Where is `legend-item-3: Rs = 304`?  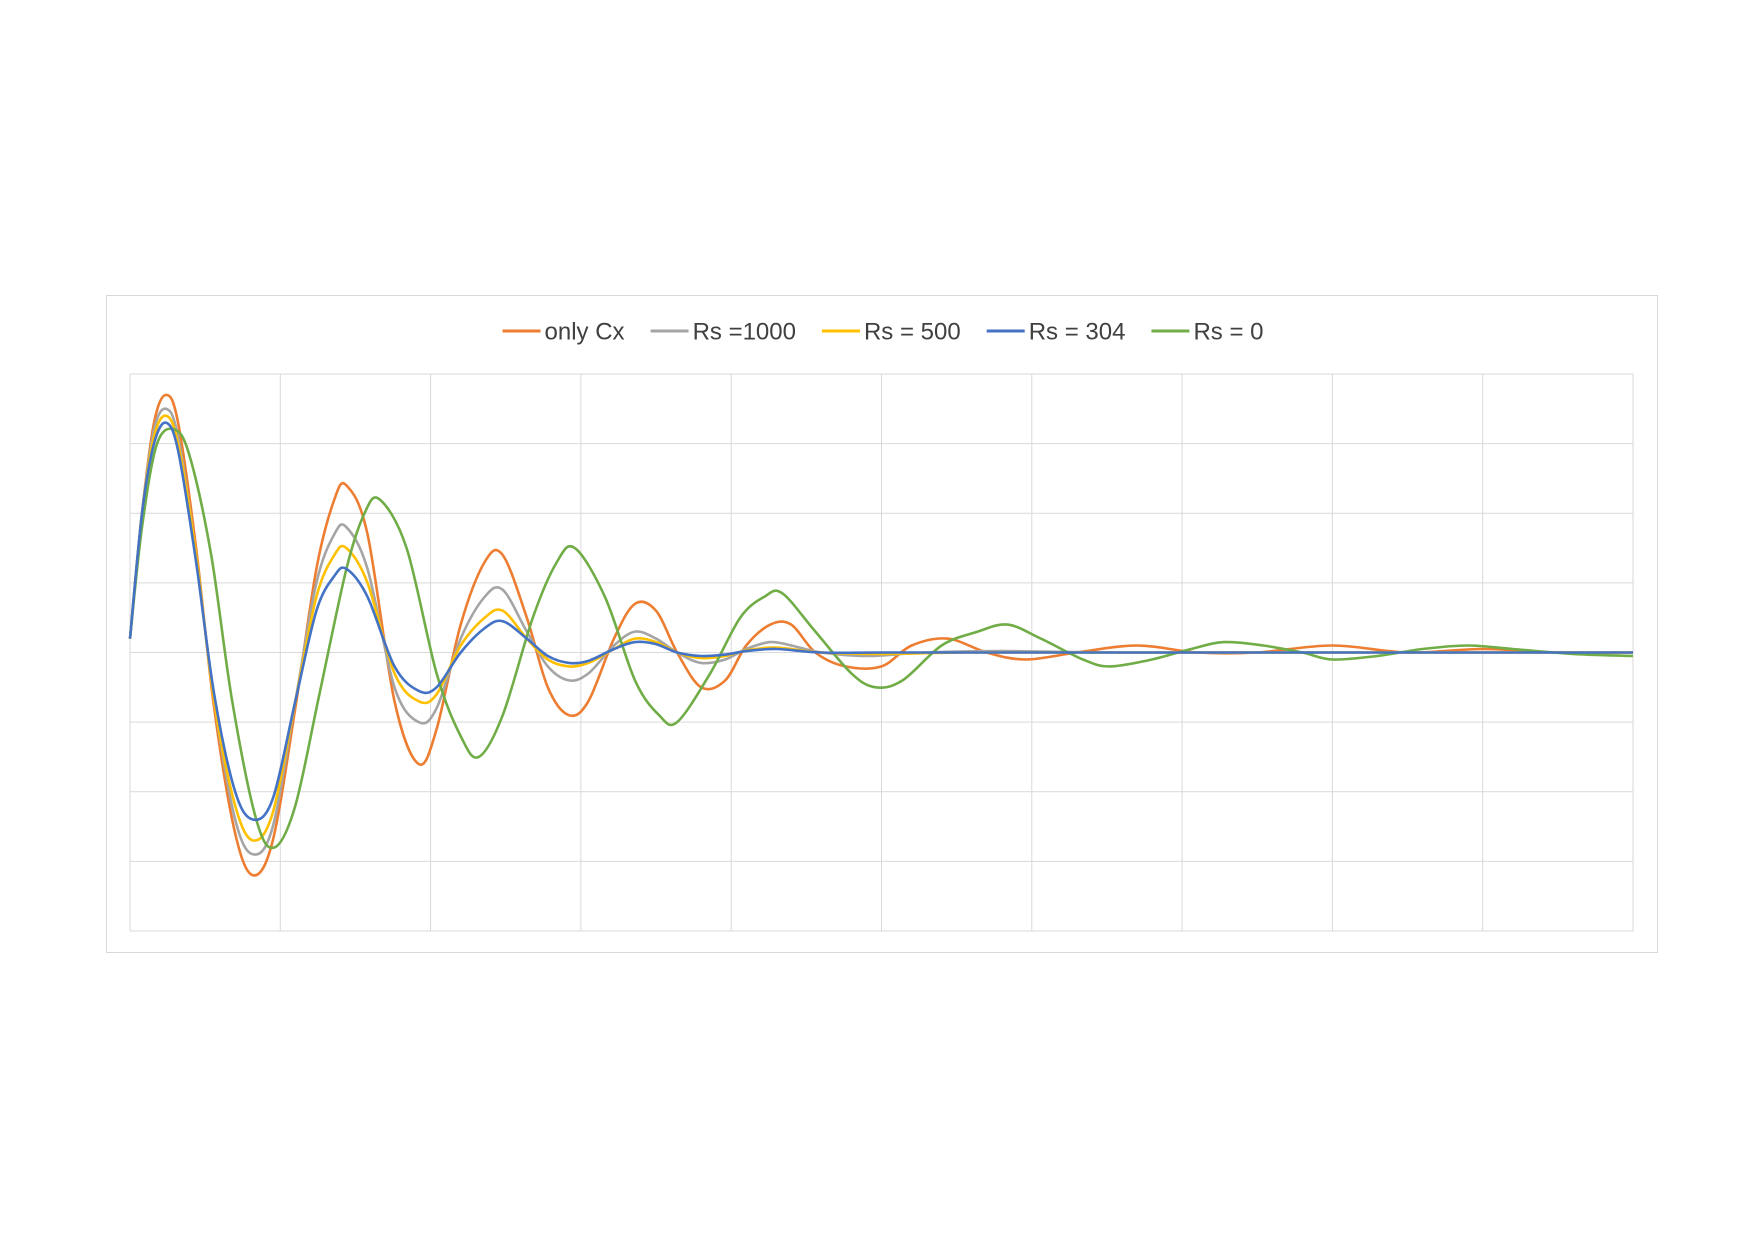
legend-item-3: Rs = 304 is located at coordinates (1056, 331).